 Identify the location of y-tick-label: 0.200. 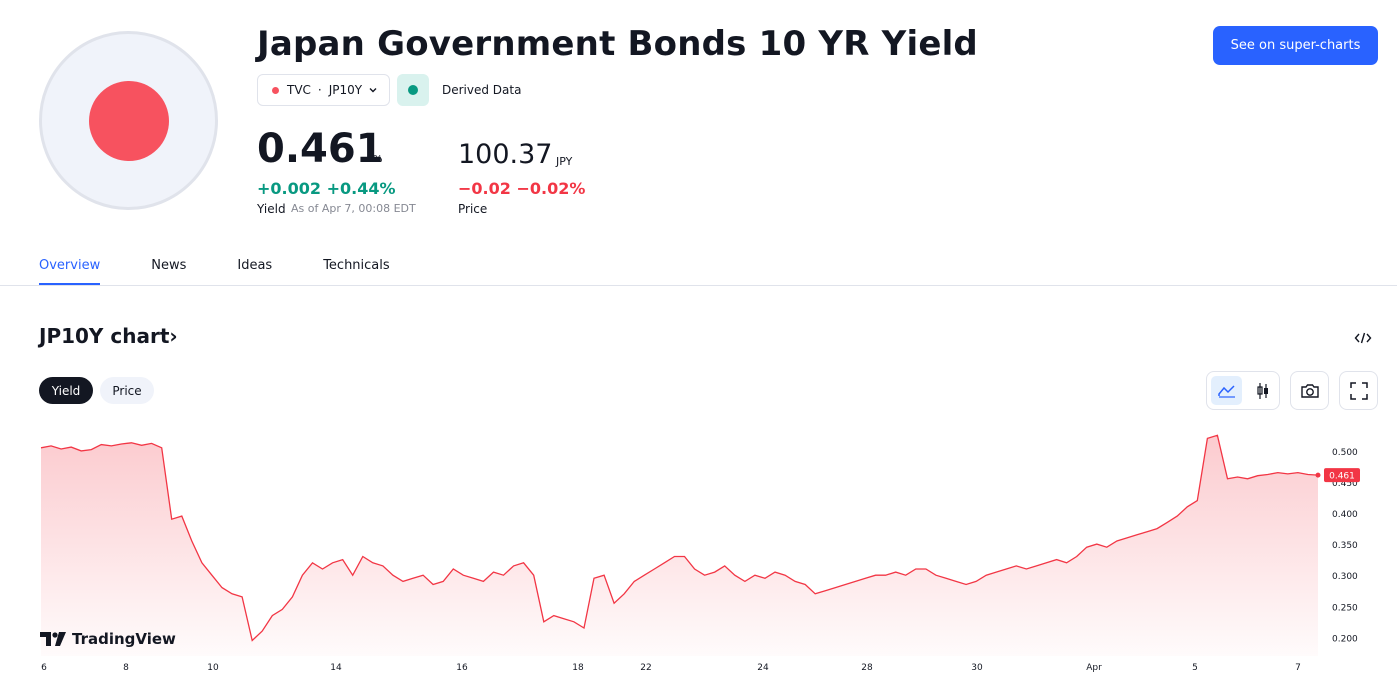
(1345, 639).